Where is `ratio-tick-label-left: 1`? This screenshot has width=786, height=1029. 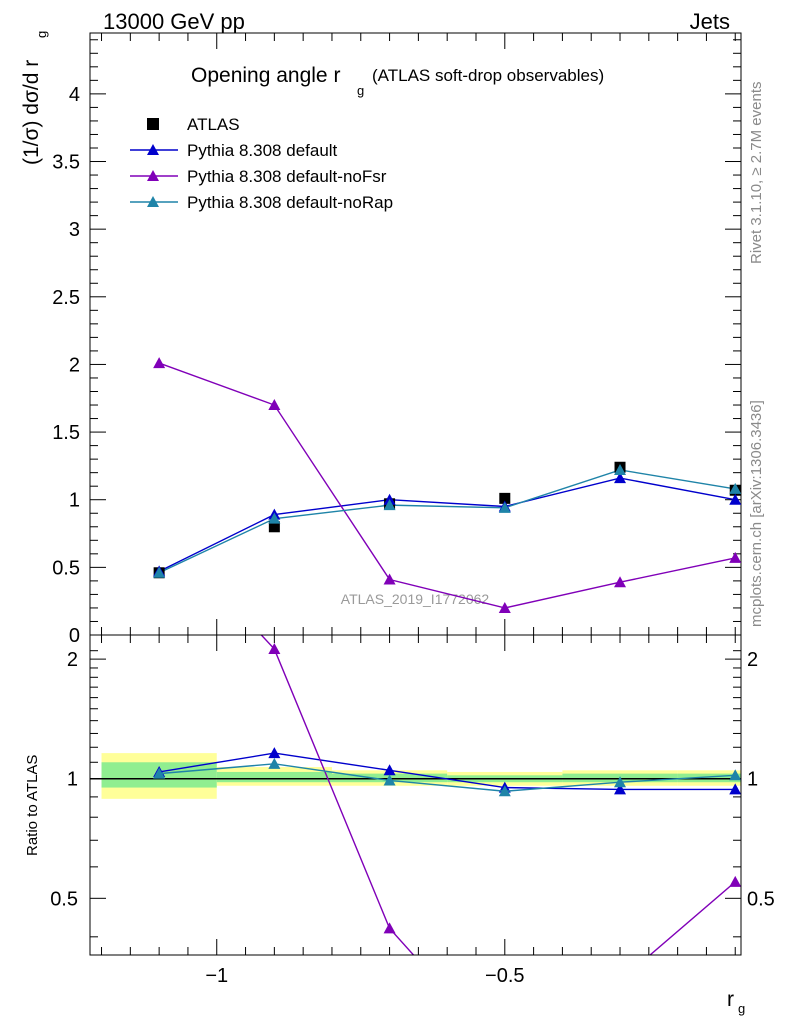
ratio-tick-label-left: 1 is located at coordinates (72, 780).